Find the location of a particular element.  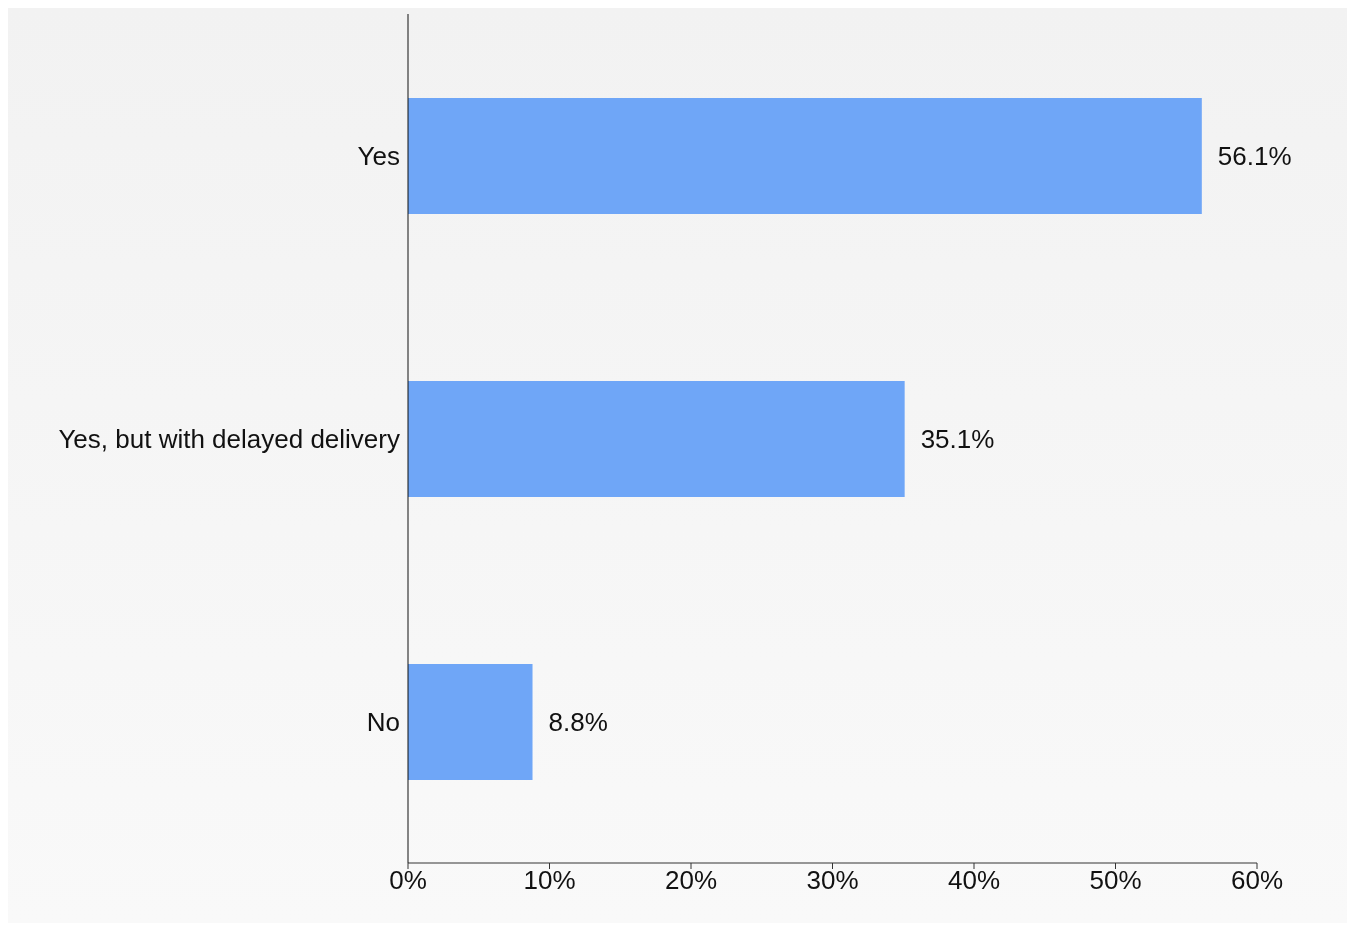

x-tick-label: 40% is located at coordinates (974, 880).